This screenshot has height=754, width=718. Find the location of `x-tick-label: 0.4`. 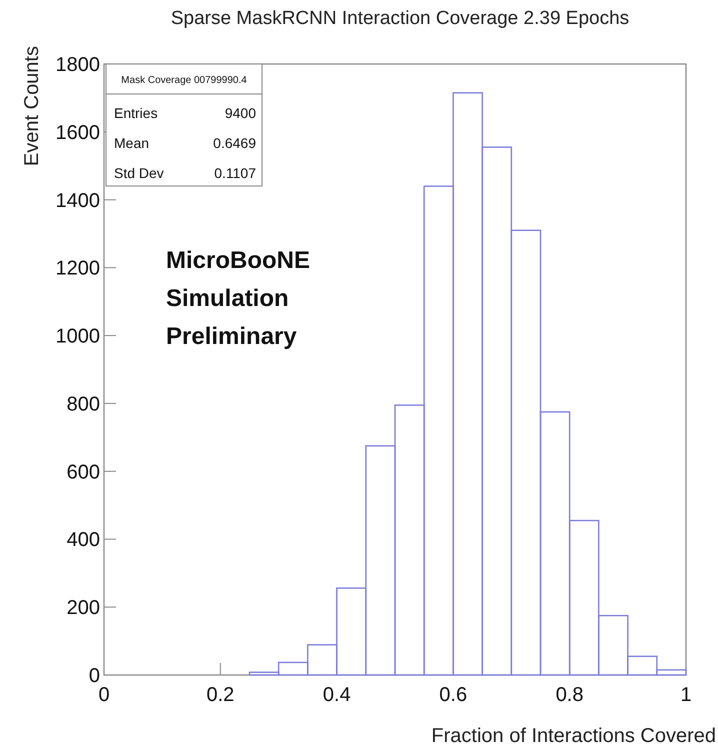

x-tick-label: 0.4 is located at coordinates (336, 695).